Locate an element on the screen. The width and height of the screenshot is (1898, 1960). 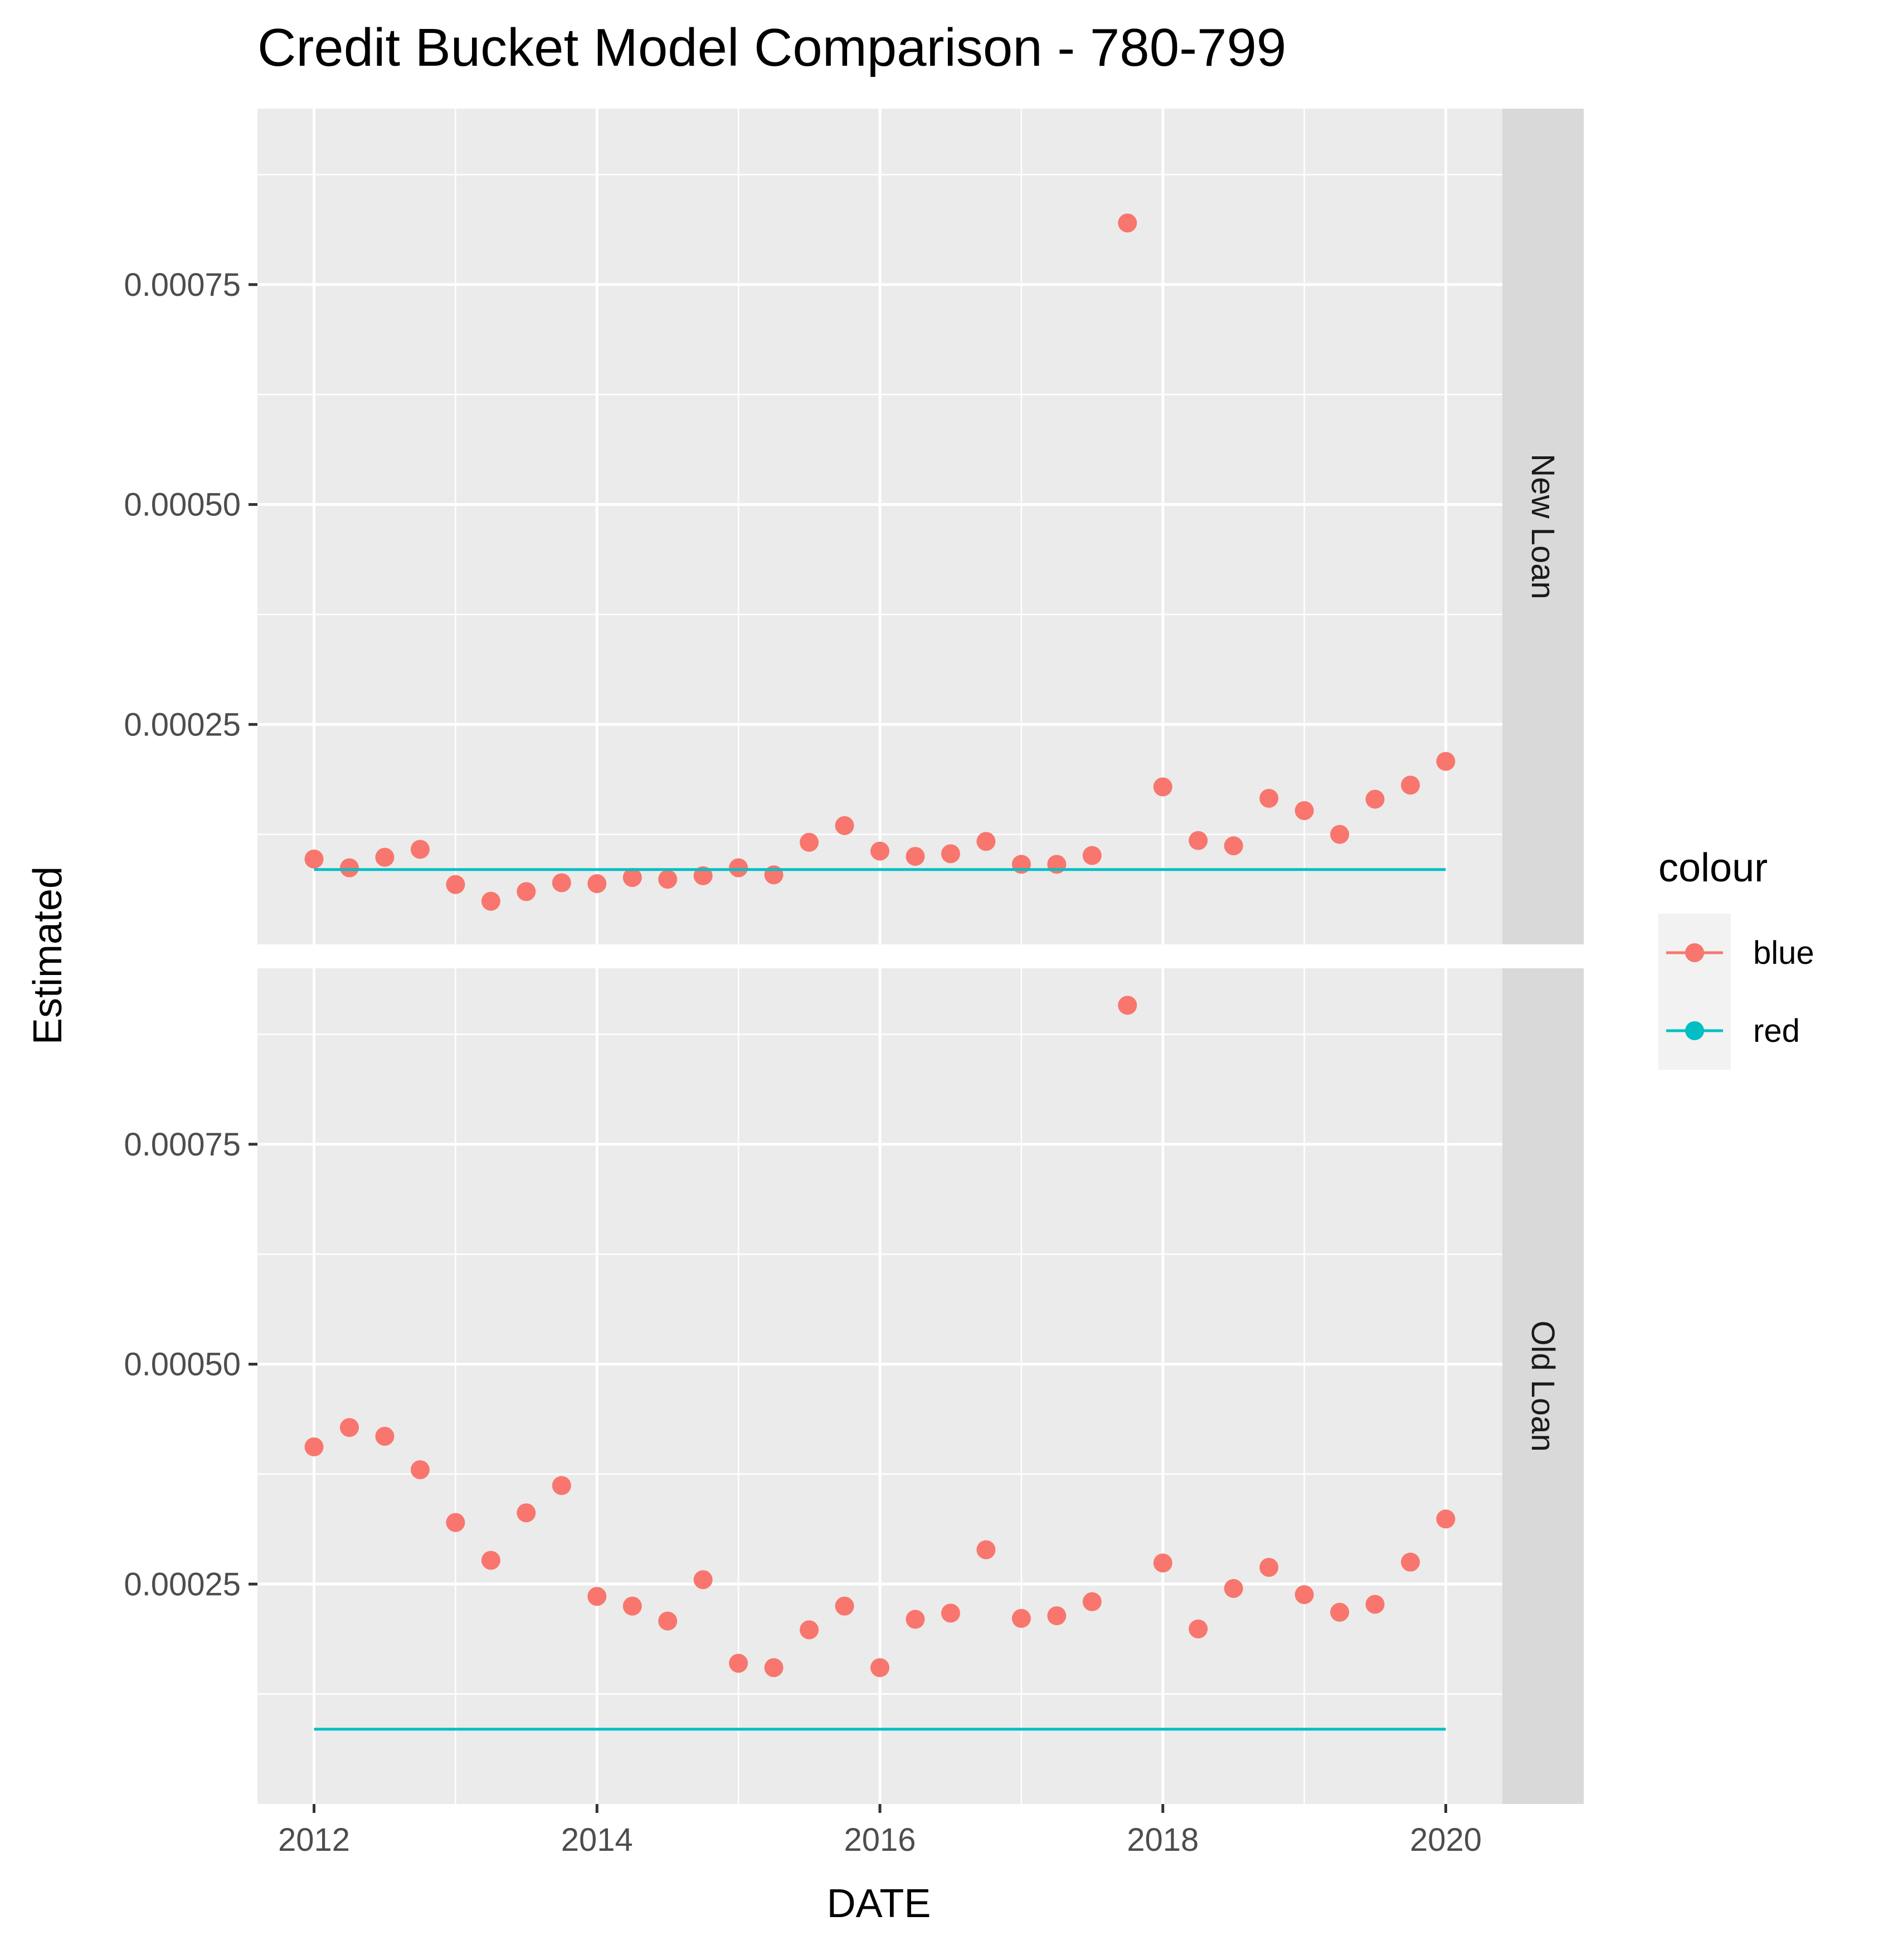
facet-strip-label: New Loan is located at coordinates (1543, 526).